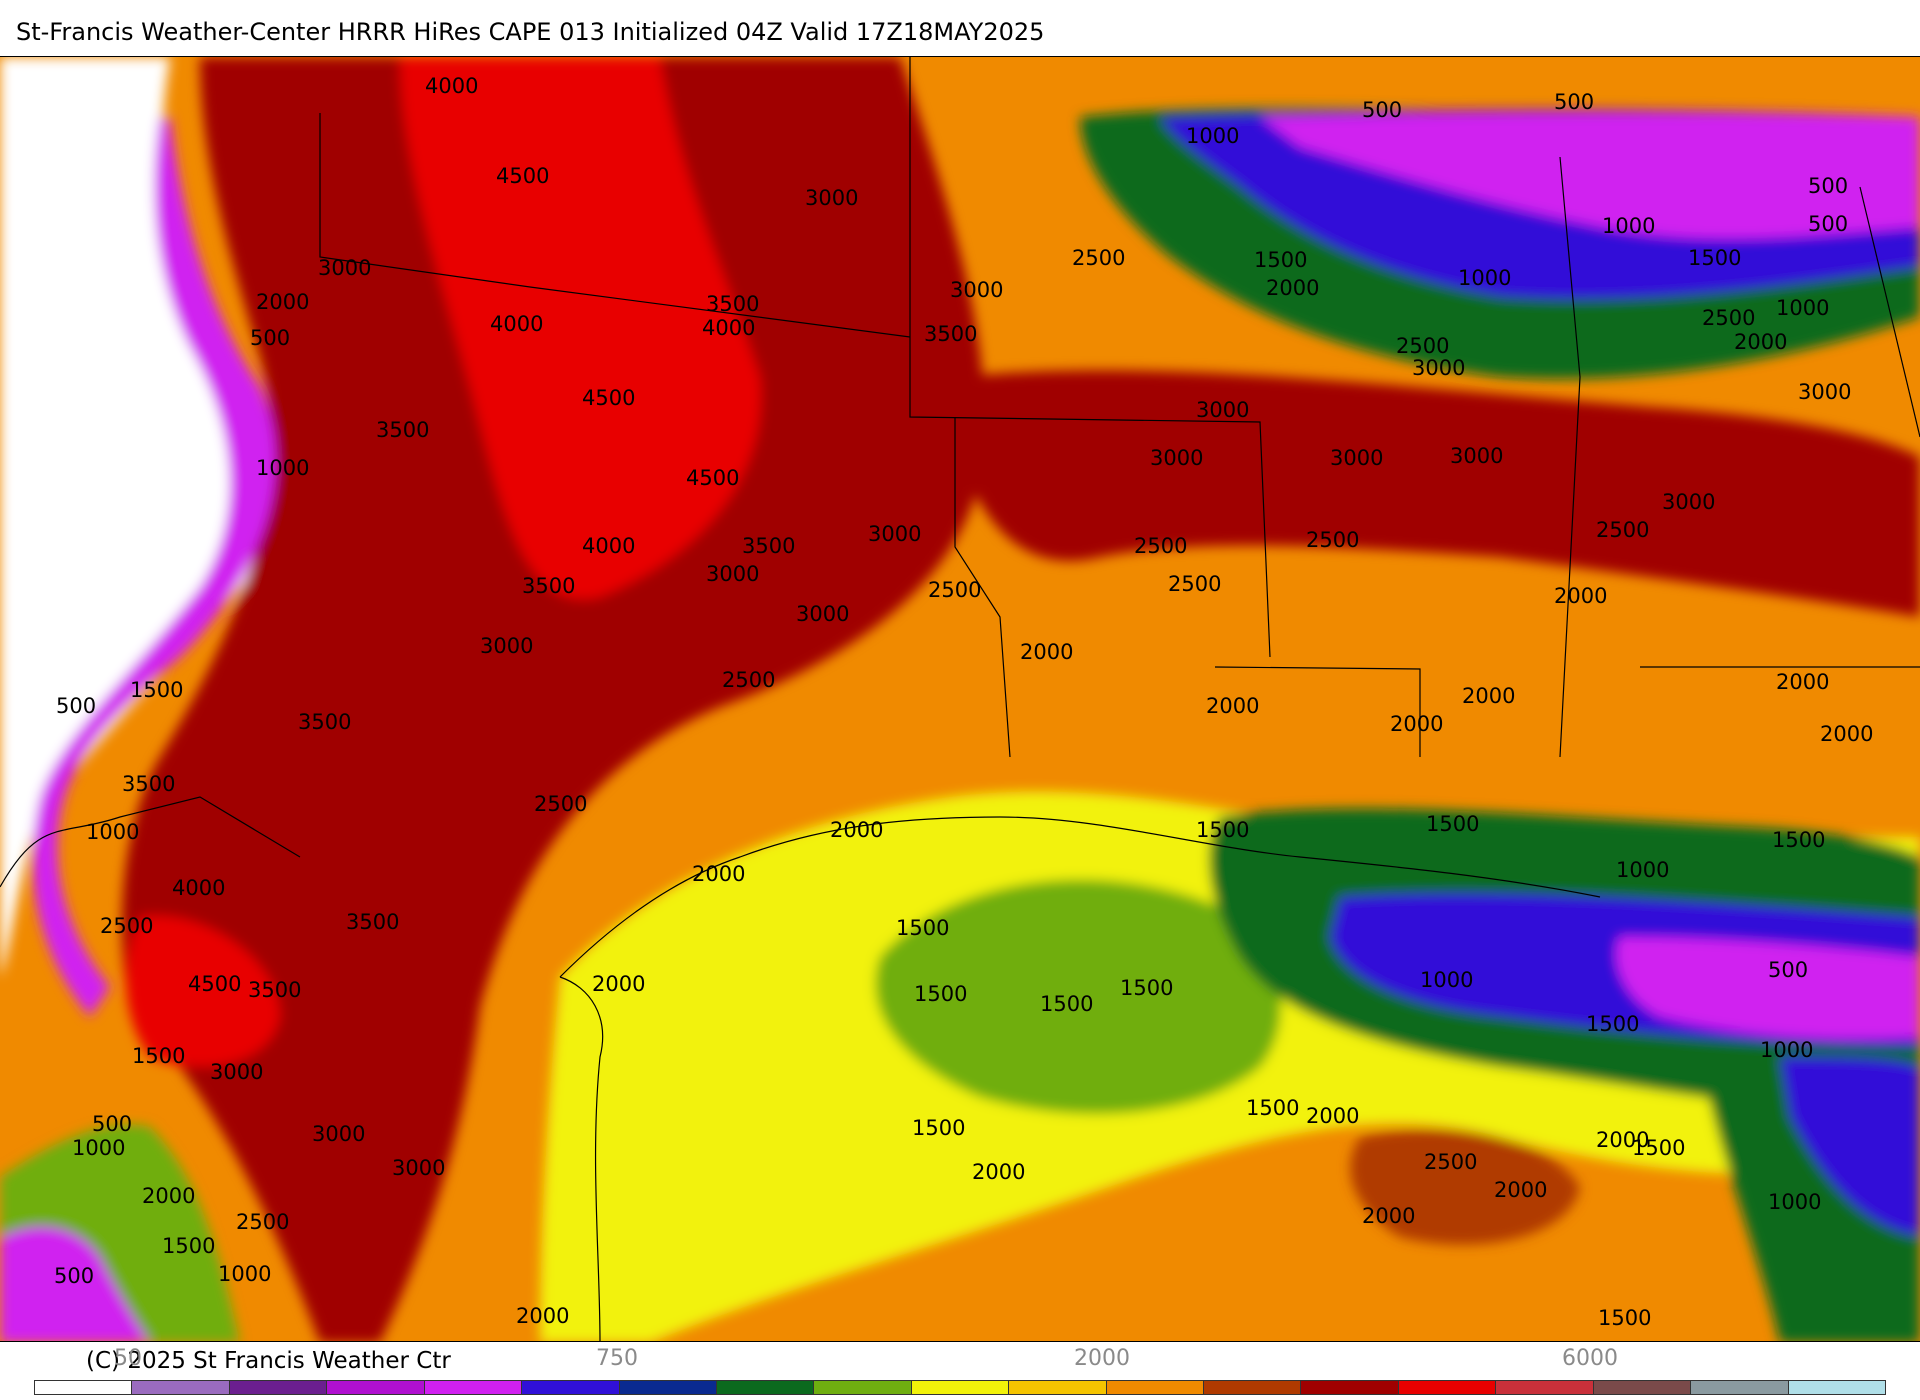 The height and width of the screenshot is (1400, 1920). I want to click on colorbar-tick-label: 2000, so click(1102, 1358).